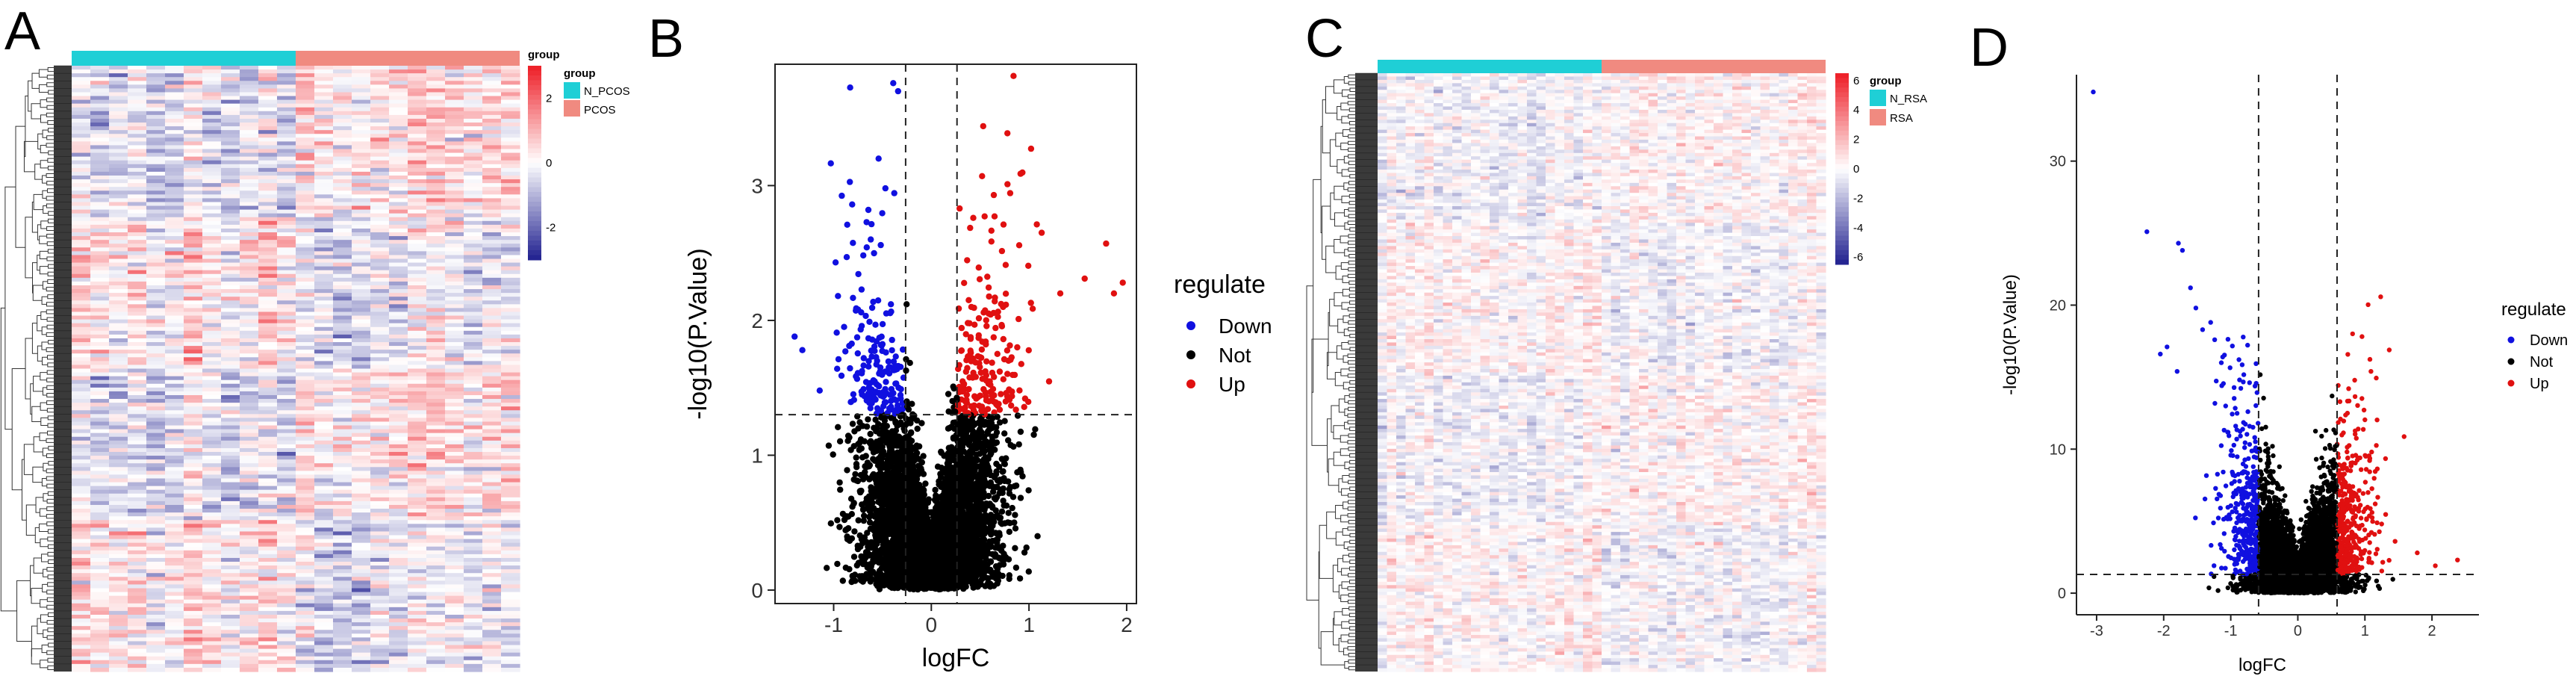 This screenshot has height=679, width=2576. I want to click on color-scale-step, so click(534, 184).